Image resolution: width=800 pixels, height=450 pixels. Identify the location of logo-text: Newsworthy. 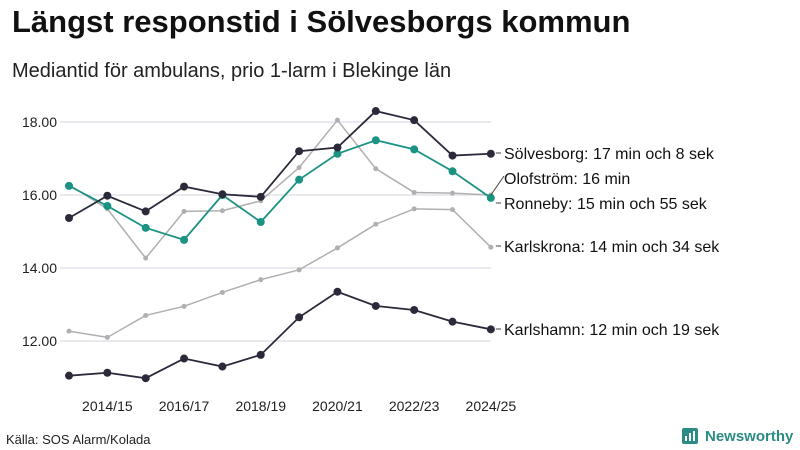
(749, 436).